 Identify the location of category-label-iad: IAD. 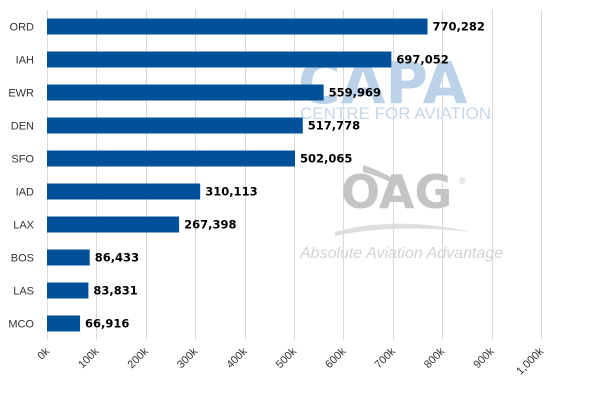
(25, 193).